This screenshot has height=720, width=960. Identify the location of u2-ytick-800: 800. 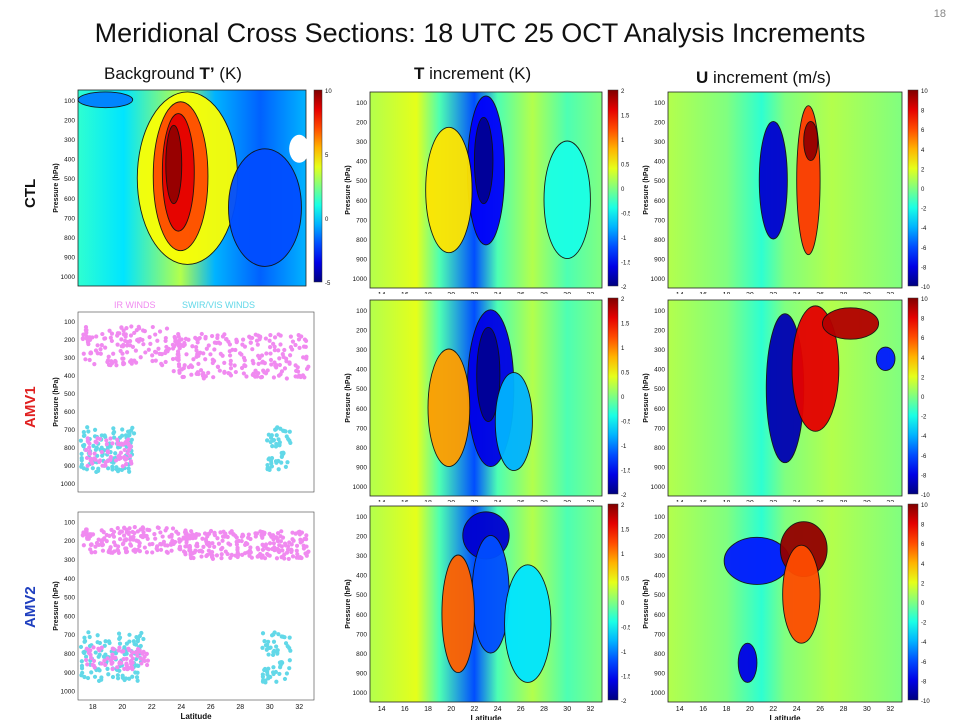
(659, 448).